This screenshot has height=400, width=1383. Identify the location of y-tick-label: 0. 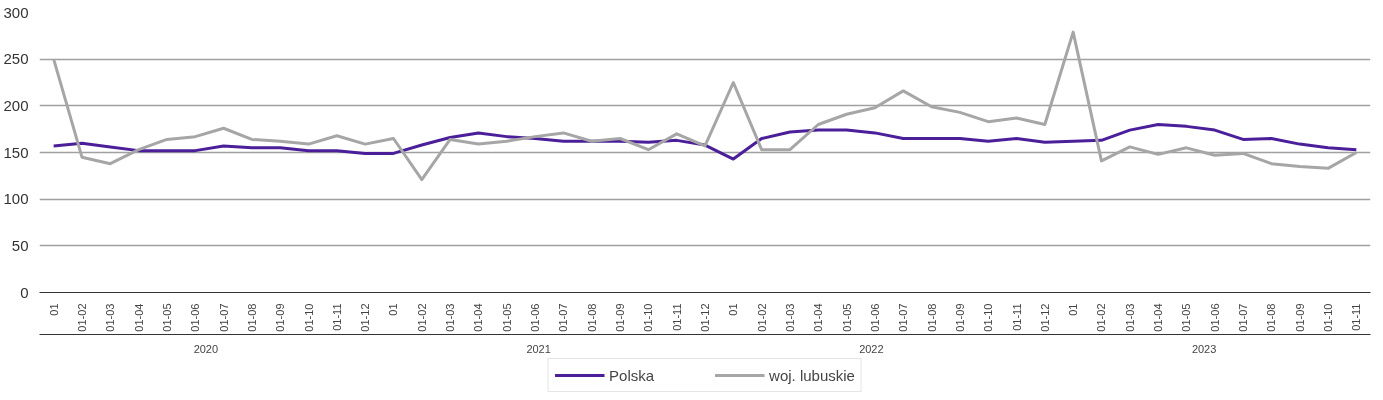
(24, 292).